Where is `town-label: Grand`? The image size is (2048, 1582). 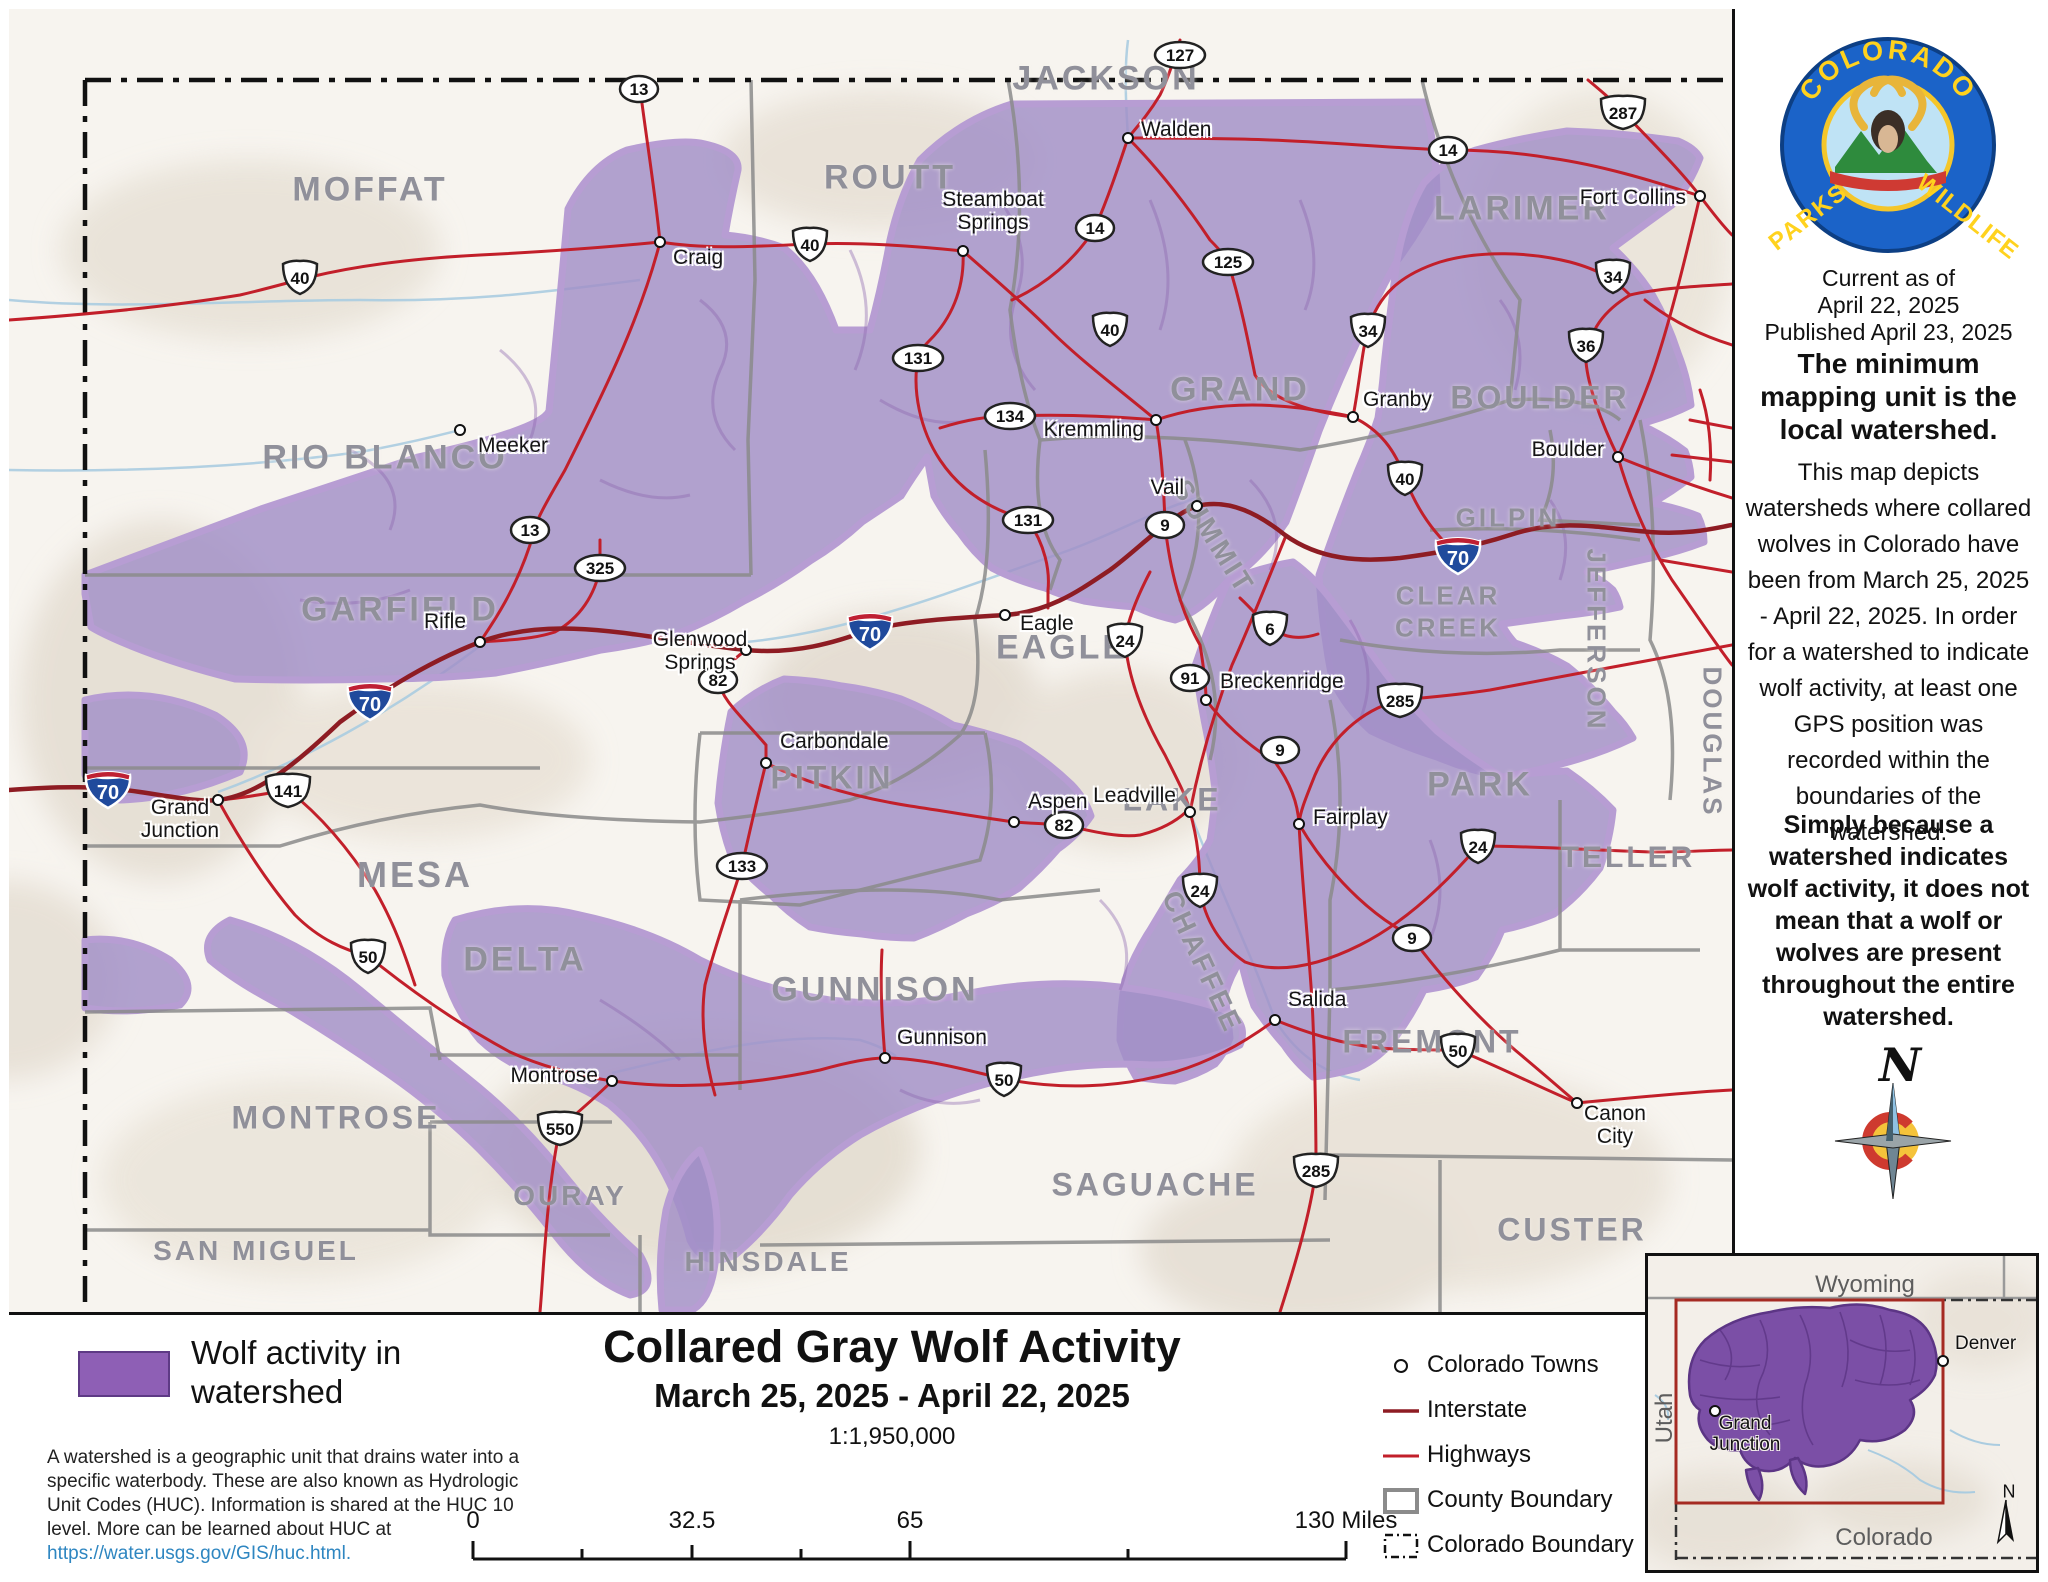
town-label: Grand is located at coordinates (1745, 1423).